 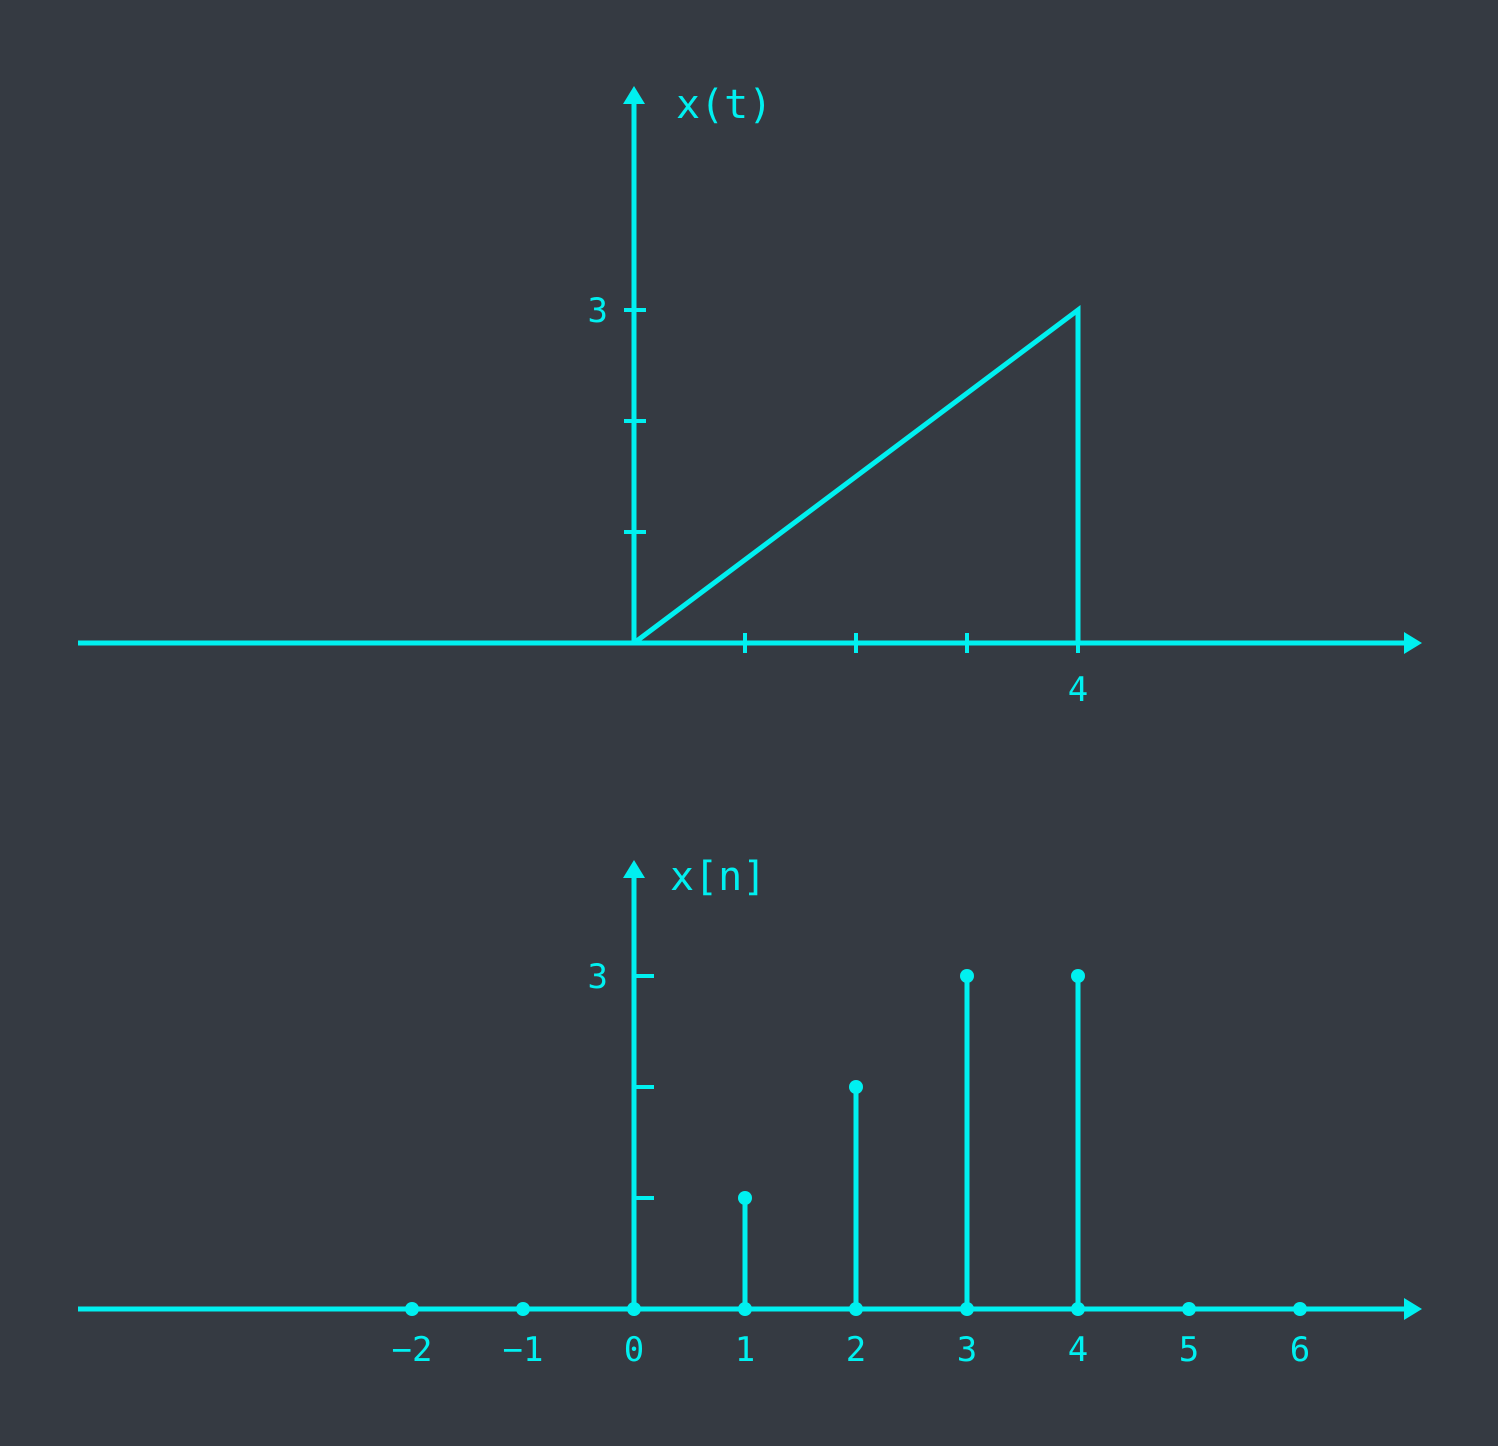 What do you see at coordinates (634, 869) in the screenshot?
I see `dt-y-axis-arrow` at bounding box center [634, 869].